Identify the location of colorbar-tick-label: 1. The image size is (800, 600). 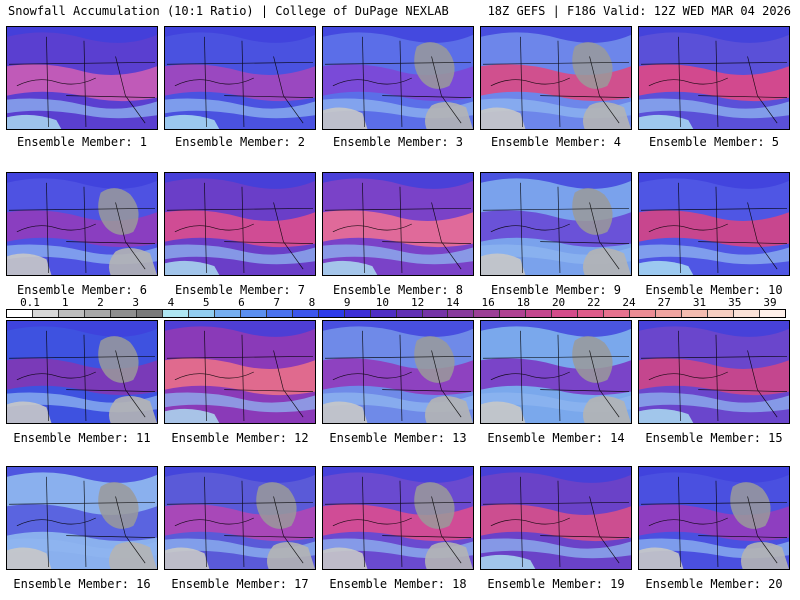
(65, 302).